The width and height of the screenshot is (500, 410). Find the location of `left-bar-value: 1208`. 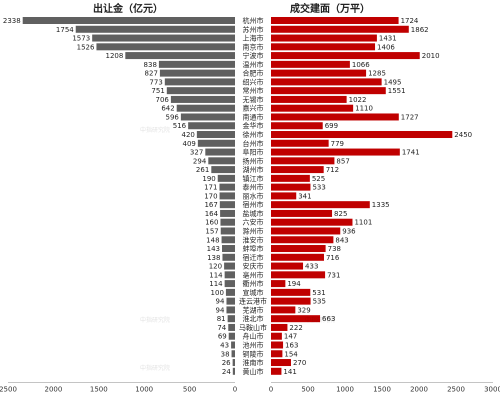

left-bar-value: 1208 is located at coordinates (114, 56).